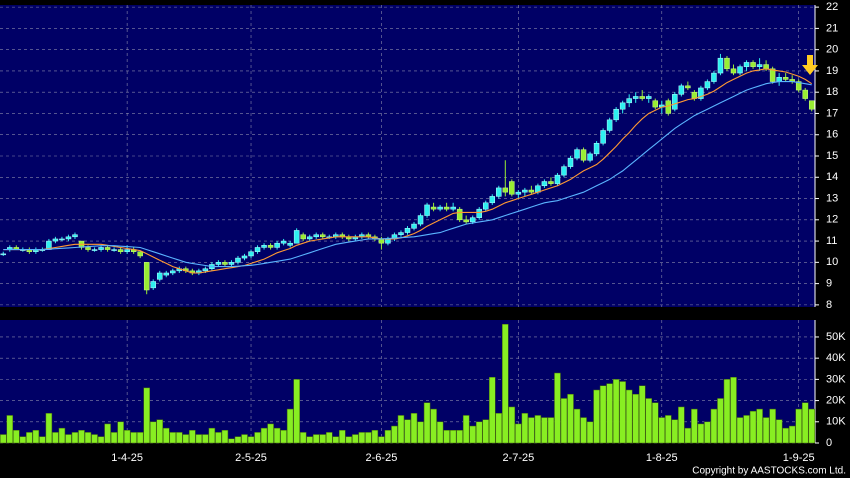  I want to click on y-tick-label: 14, so click(832, 177).